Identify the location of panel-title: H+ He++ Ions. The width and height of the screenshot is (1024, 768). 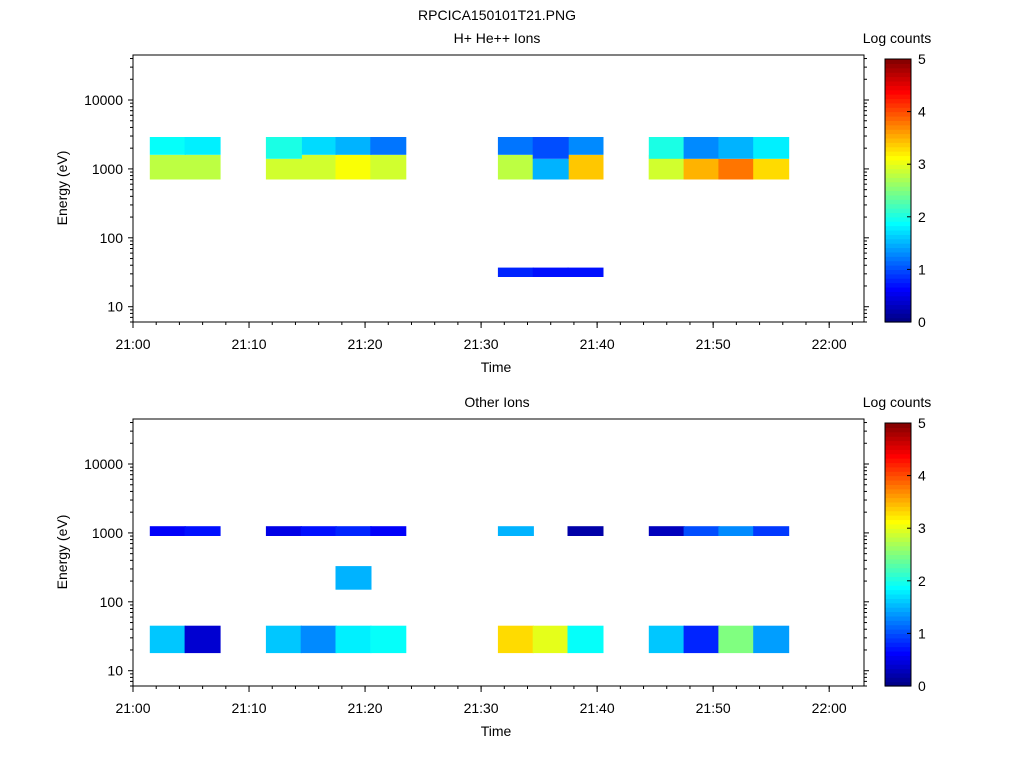
(497, 38).